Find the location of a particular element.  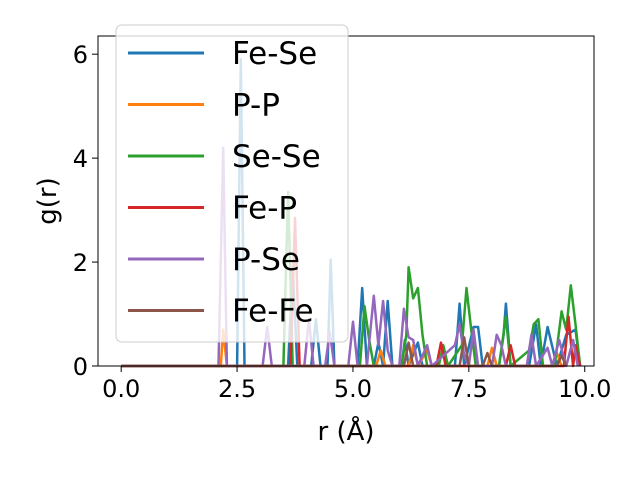

y-tick-label: 2 is located at coordinates (80, 263).